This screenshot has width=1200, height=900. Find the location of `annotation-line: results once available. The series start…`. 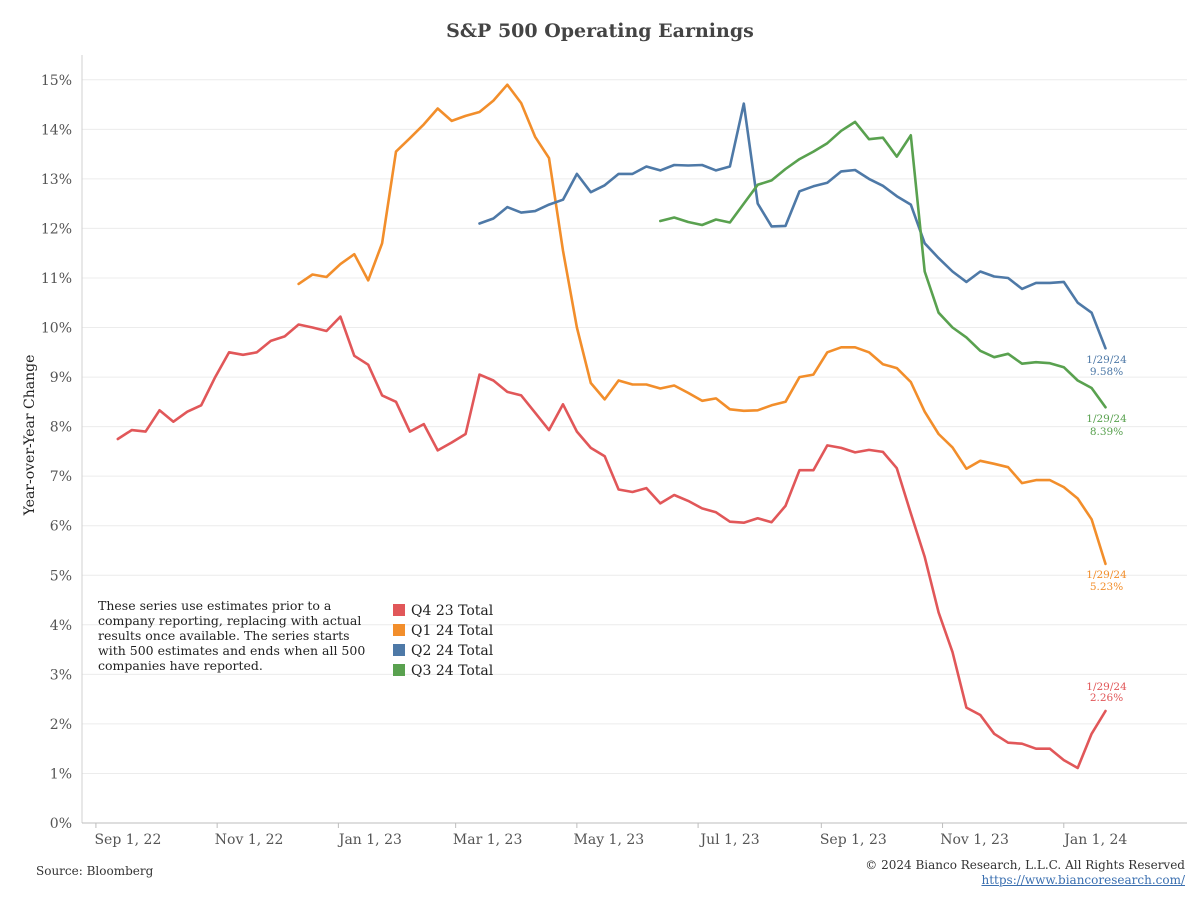

annotation-line: results once available. The series start… is located at coordinates (224, 635).